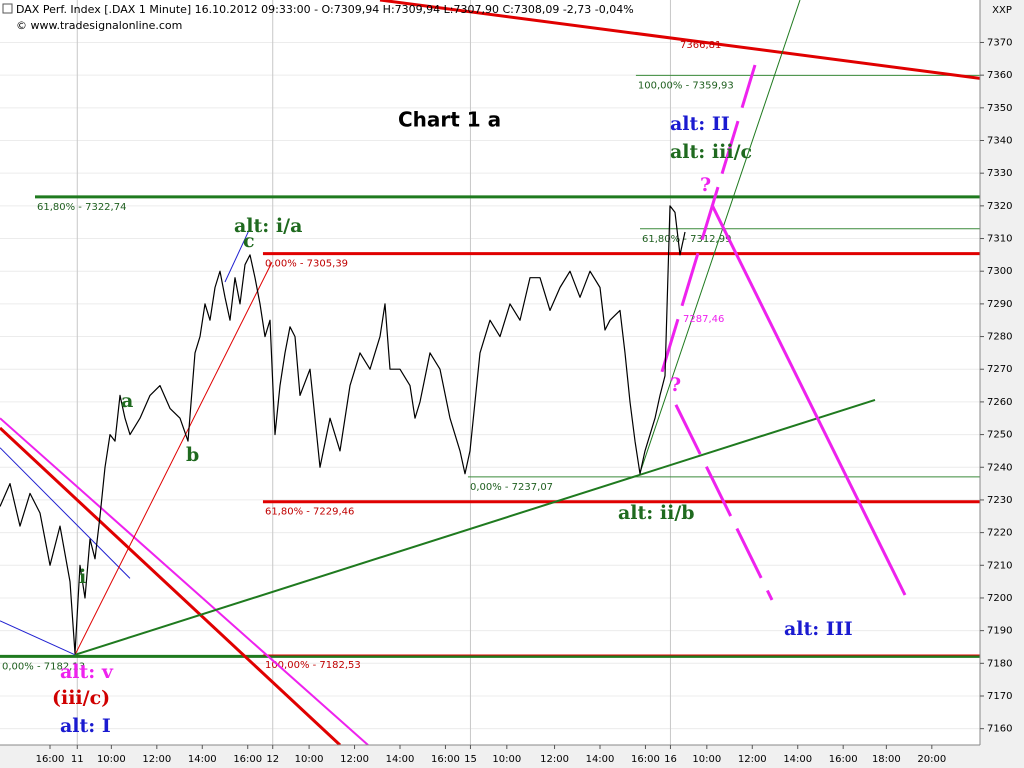  I want to click on y-tick-label: 7290, so click(999, 304).